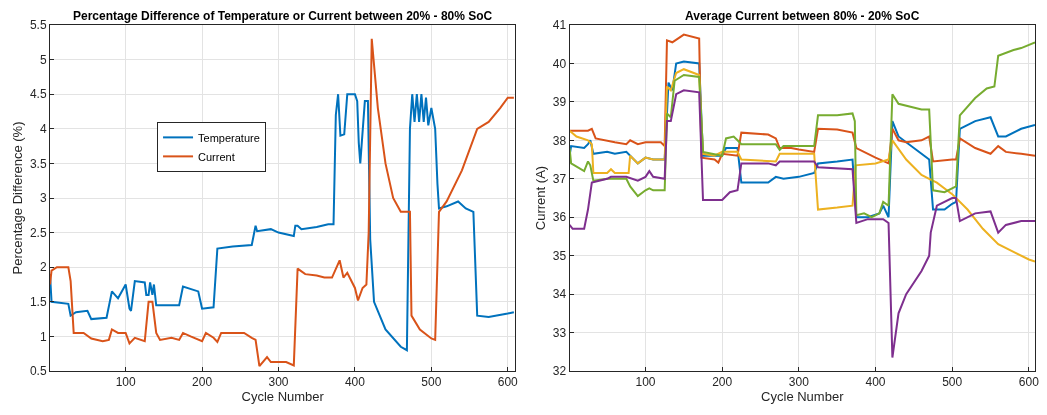  I want to click on y-tick-label: 40, so click(559, 63).